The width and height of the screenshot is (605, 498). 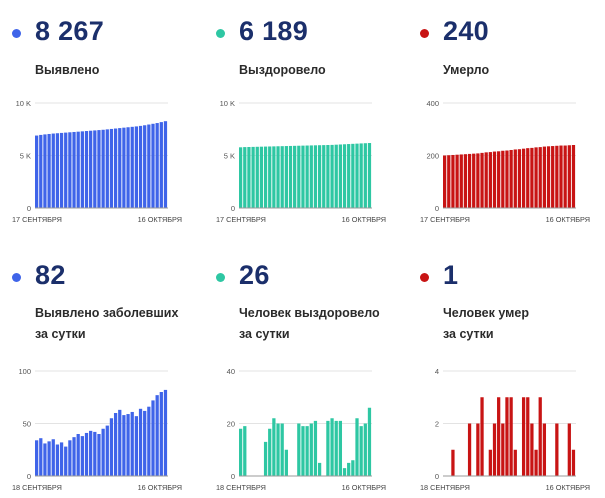 I want to click on stat-label-line: Умерло, so click(x=466, y=70).